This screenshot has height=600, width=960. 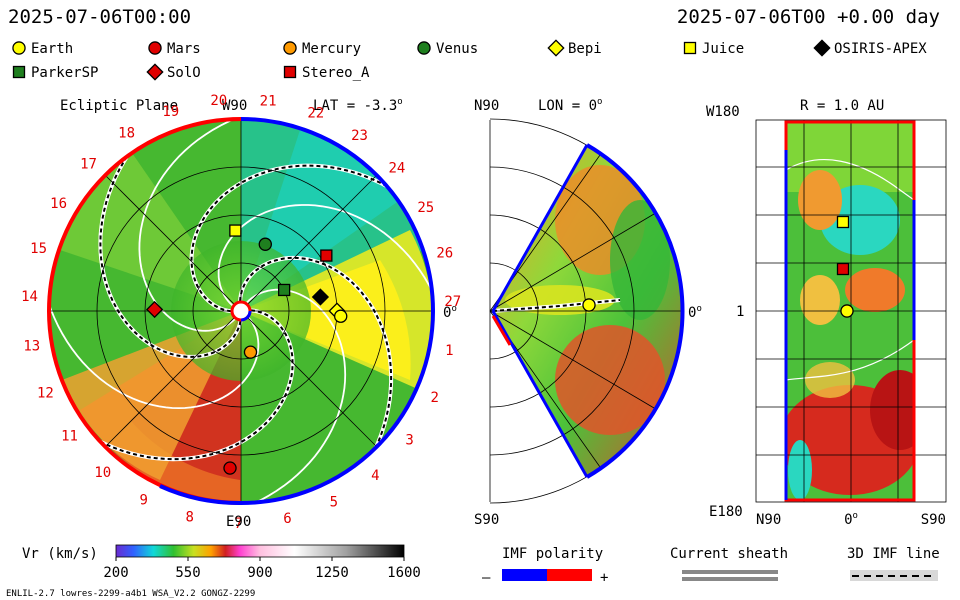 I want to click on body-stereo-a-sphere, so click(x=843, y=269).